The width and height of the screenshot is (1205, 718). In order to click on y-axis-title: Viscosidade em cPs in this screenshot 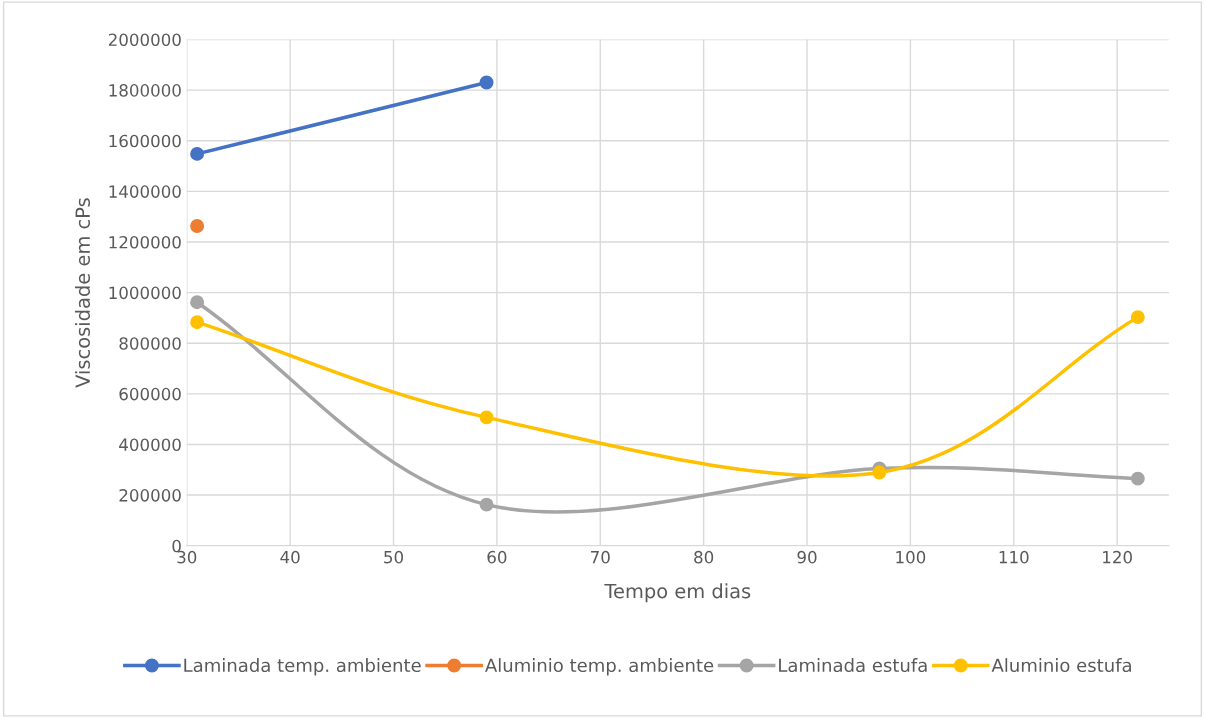, I will do `click(82, 293)`.